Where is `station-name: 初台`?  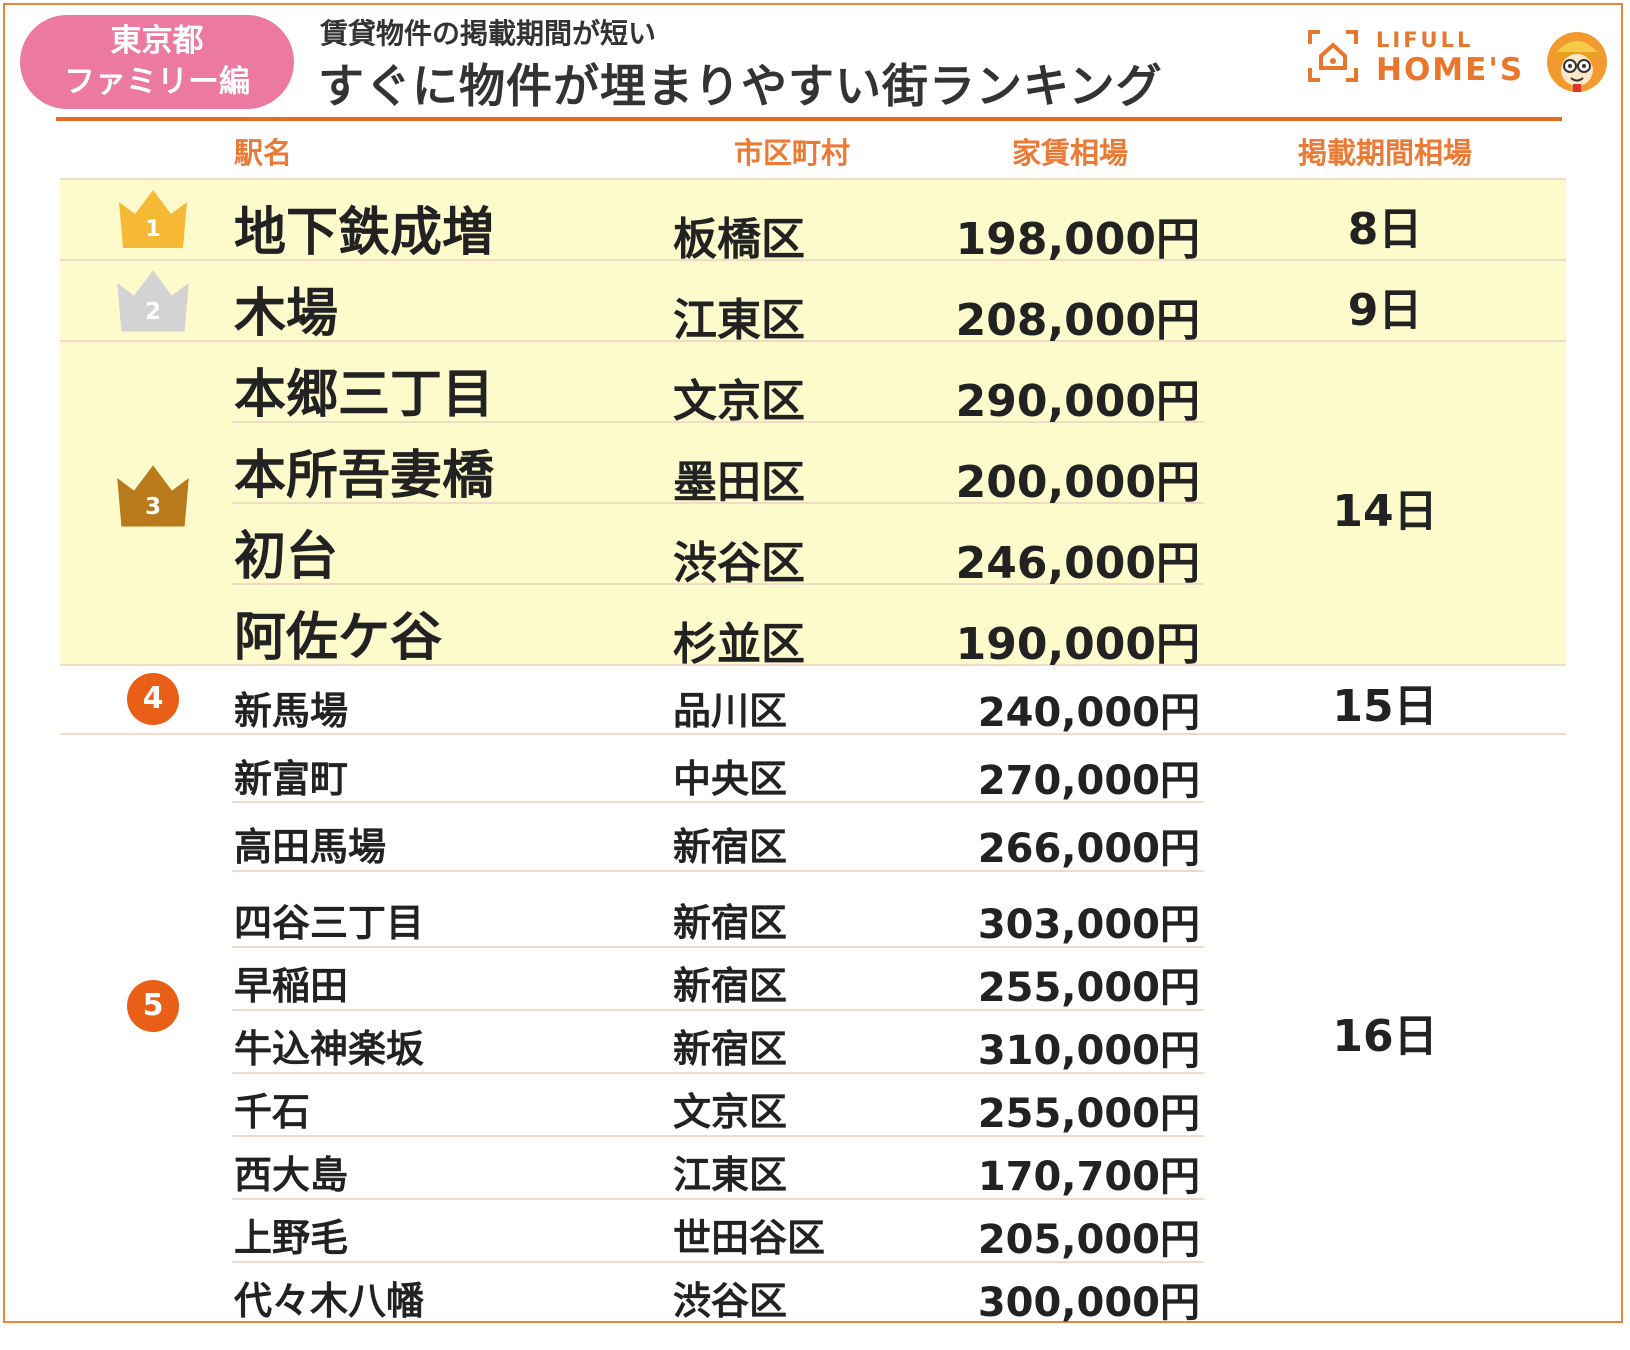
station-name: 初台 is located at coordinates (286, 557).